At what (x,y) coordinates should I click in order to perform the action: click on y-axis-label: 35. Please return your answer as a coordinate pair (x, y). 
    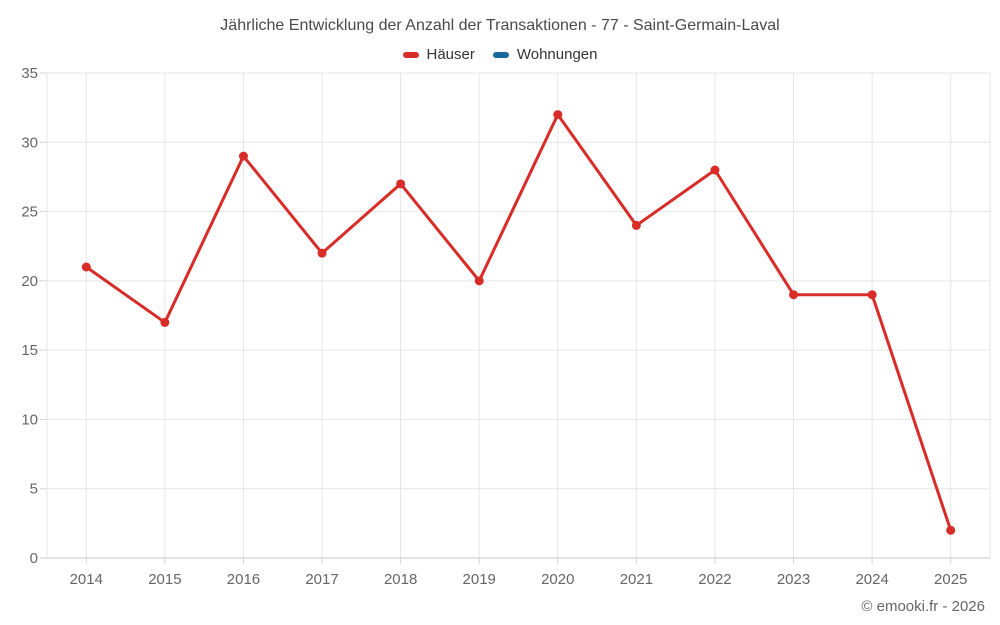
    Looking at the image, I should click on (29, 73).